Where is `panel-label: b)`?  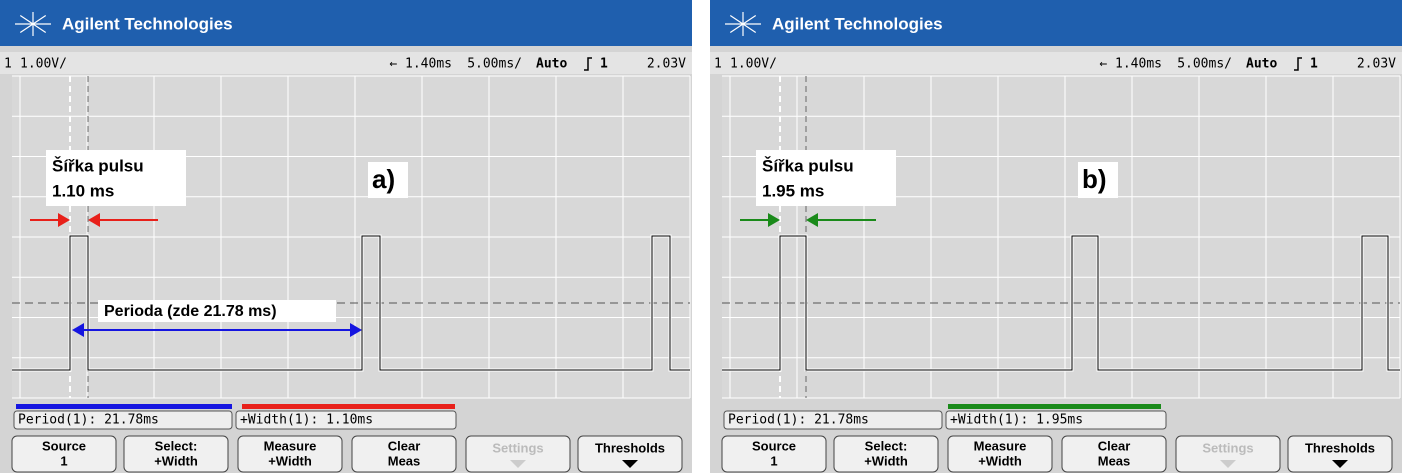 panel-label: b) is located at coordinates (1094, 179).